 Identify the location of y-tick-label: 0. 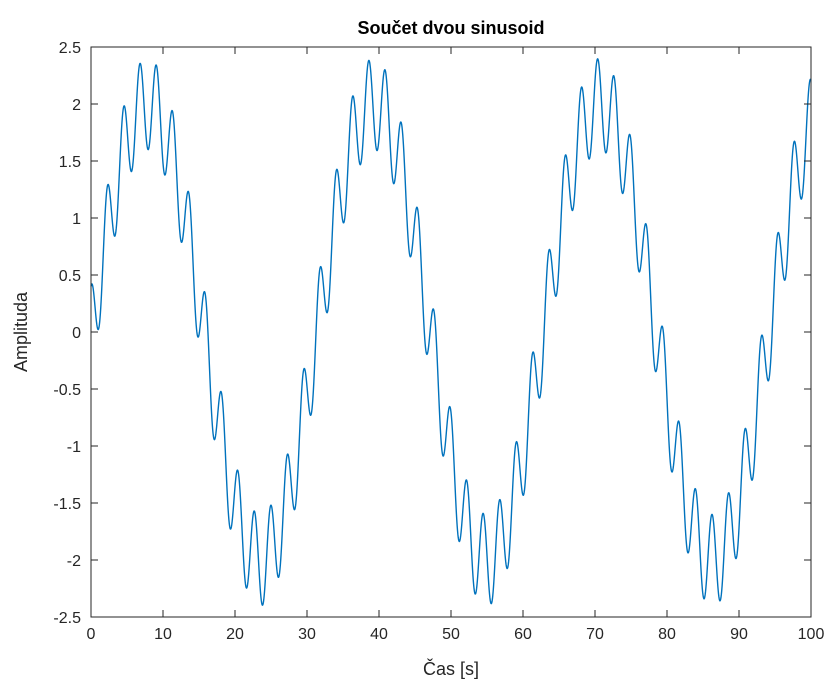
(76, 333).